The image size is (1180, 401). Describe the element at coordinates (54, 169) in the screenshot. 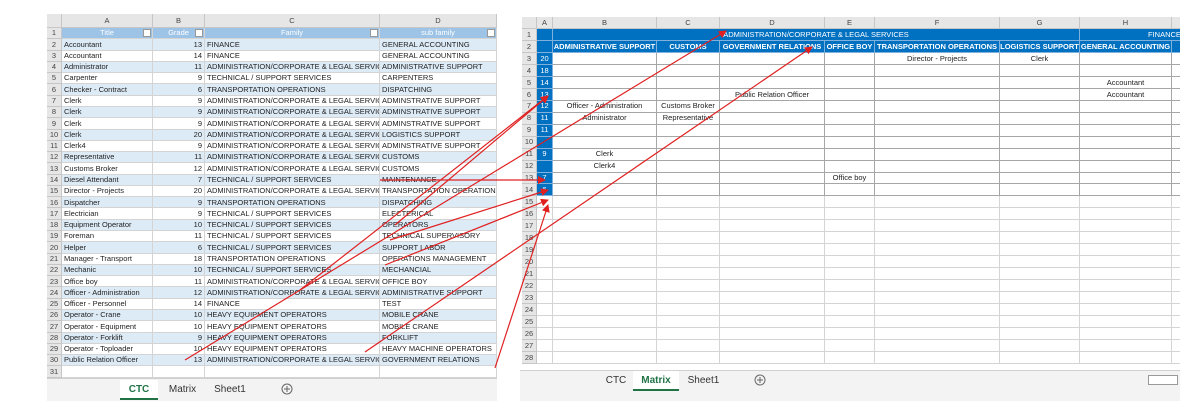

I see `row-number: 13` at that location.